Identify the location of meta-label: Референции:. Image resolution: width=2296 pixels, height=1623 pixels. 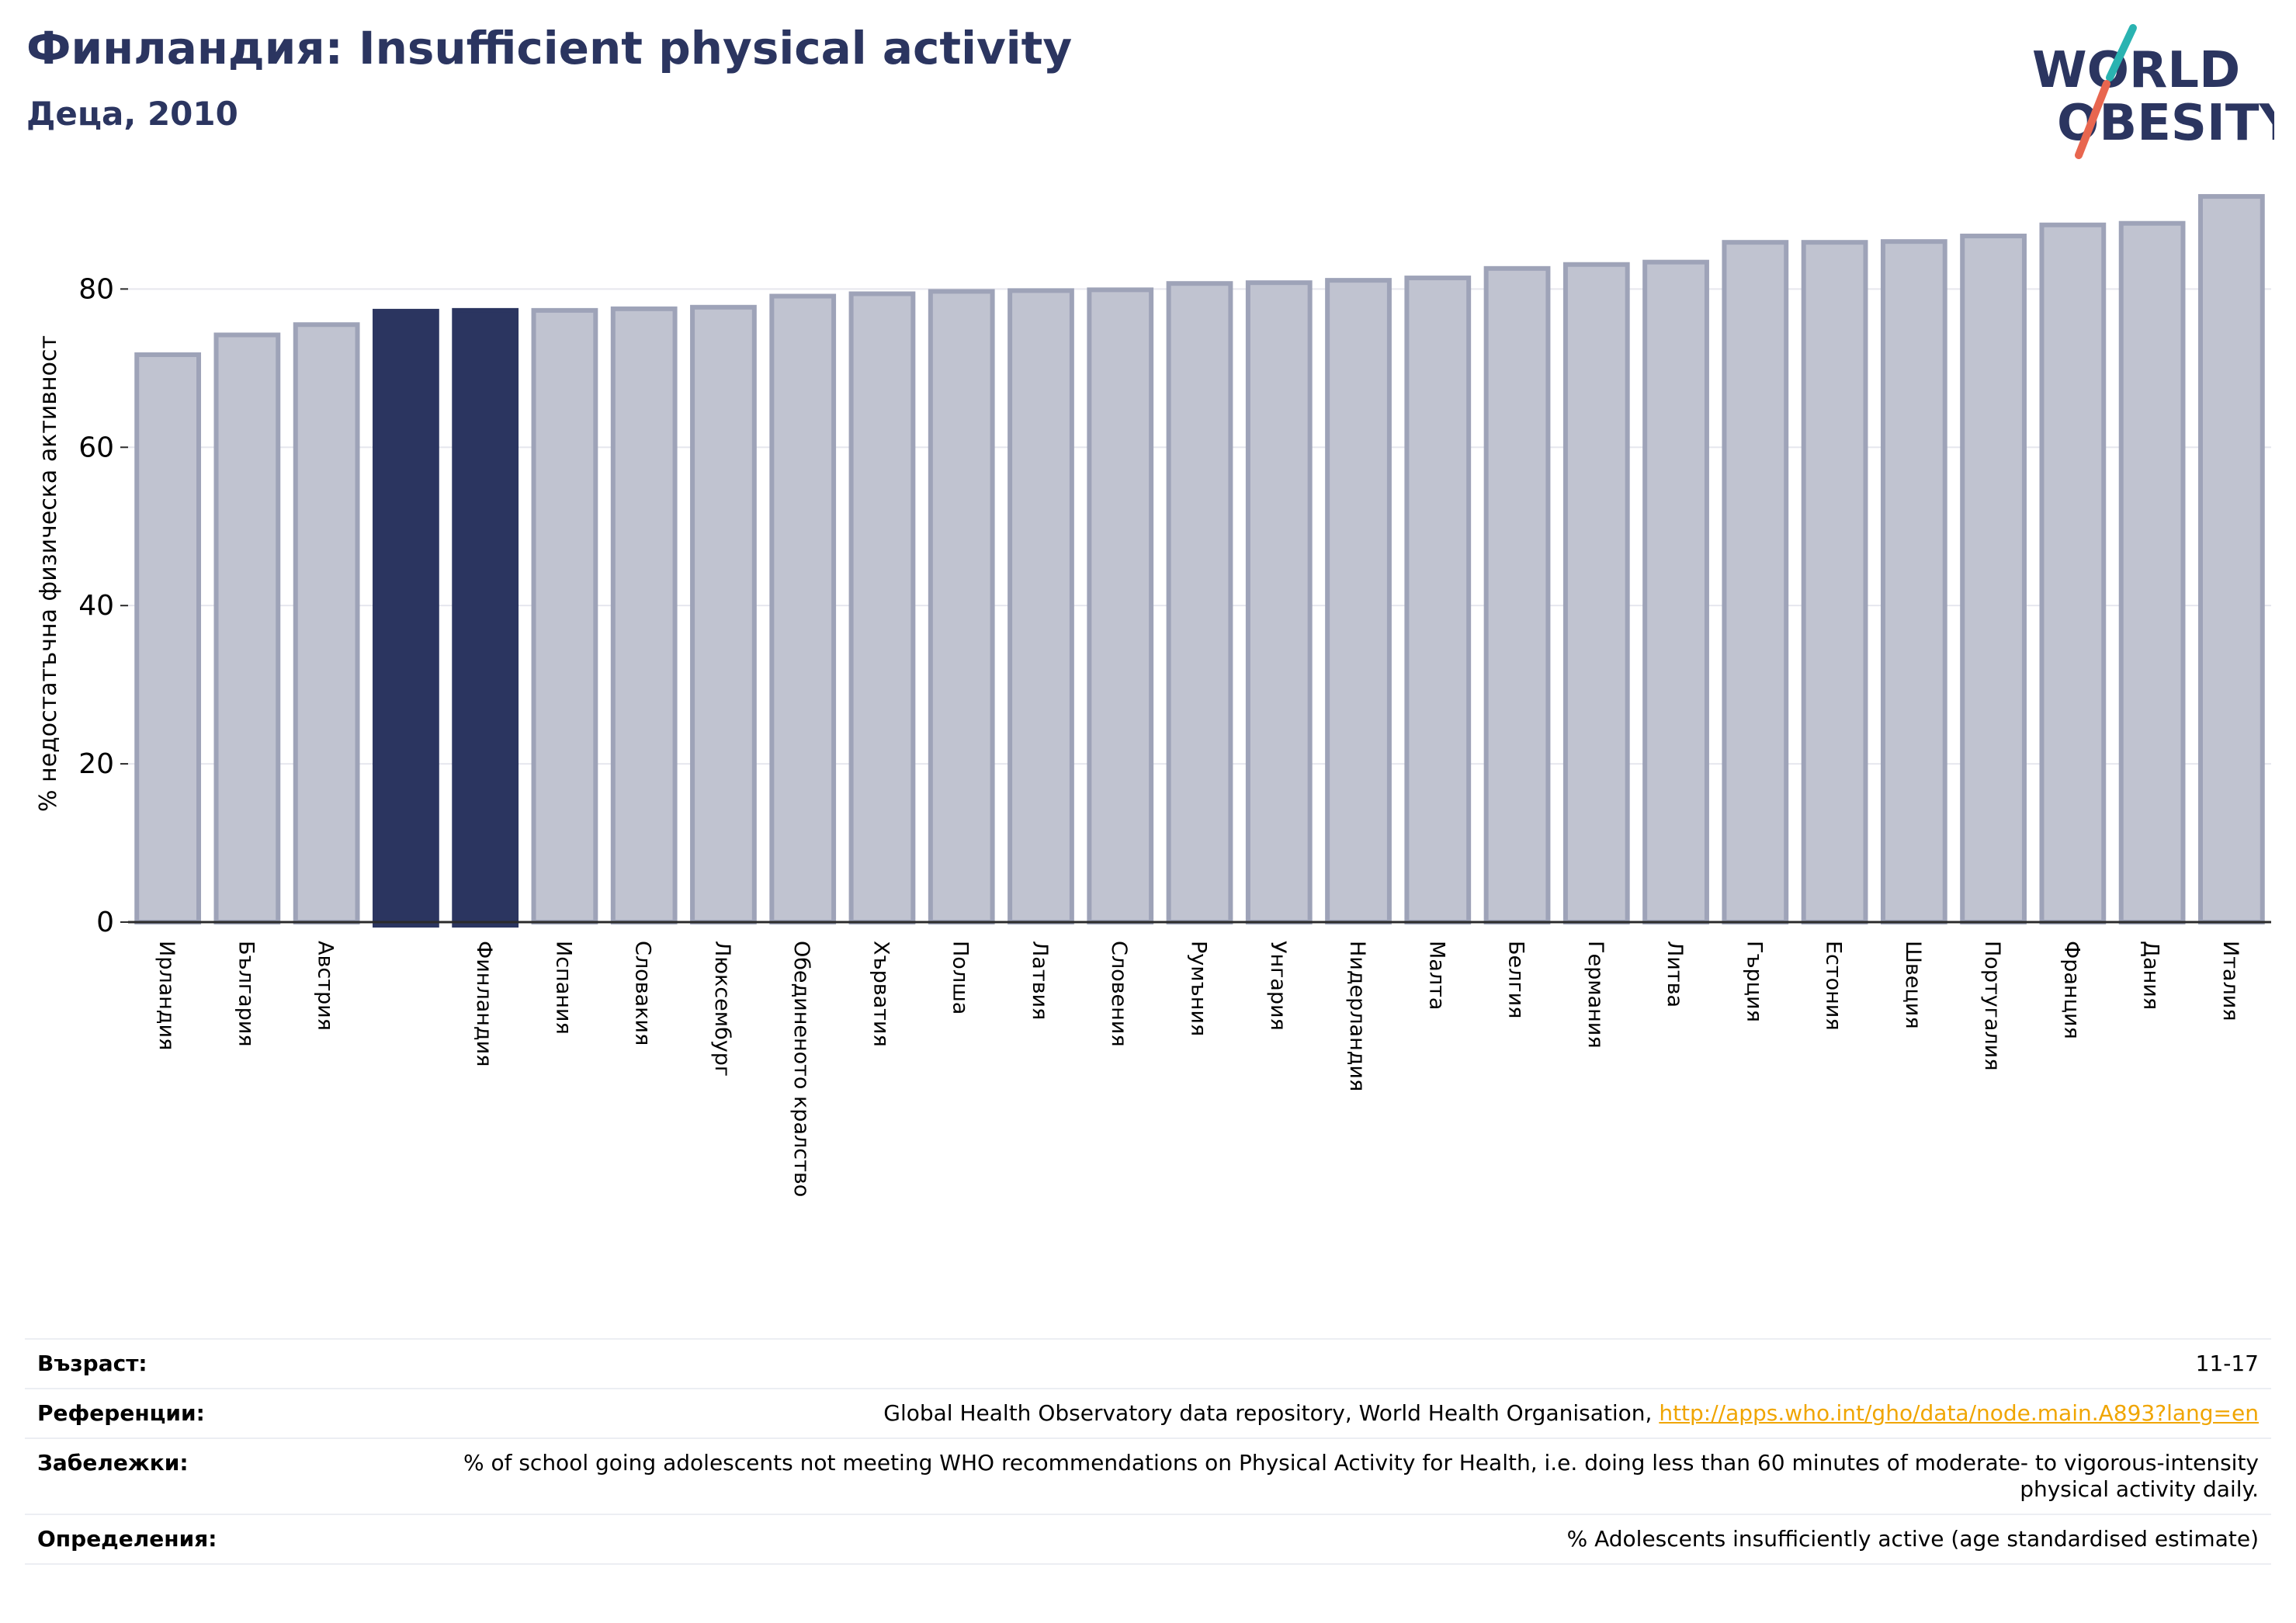
(231, 1413).